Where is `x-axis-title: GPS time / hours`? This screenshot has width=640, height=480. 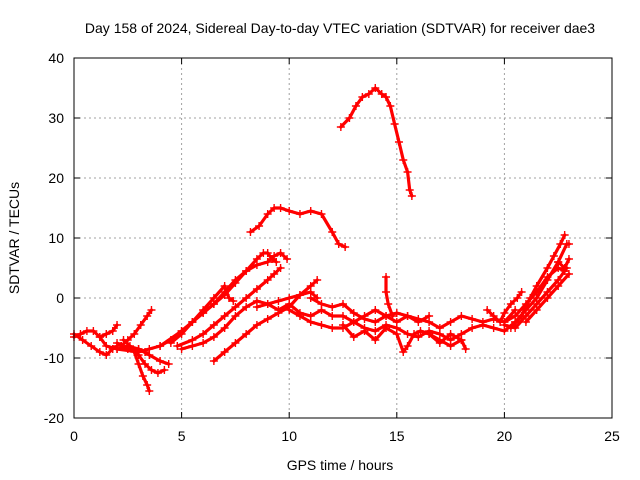 x-axis-title: GPS time / hours is located at coordinates (340, 465).